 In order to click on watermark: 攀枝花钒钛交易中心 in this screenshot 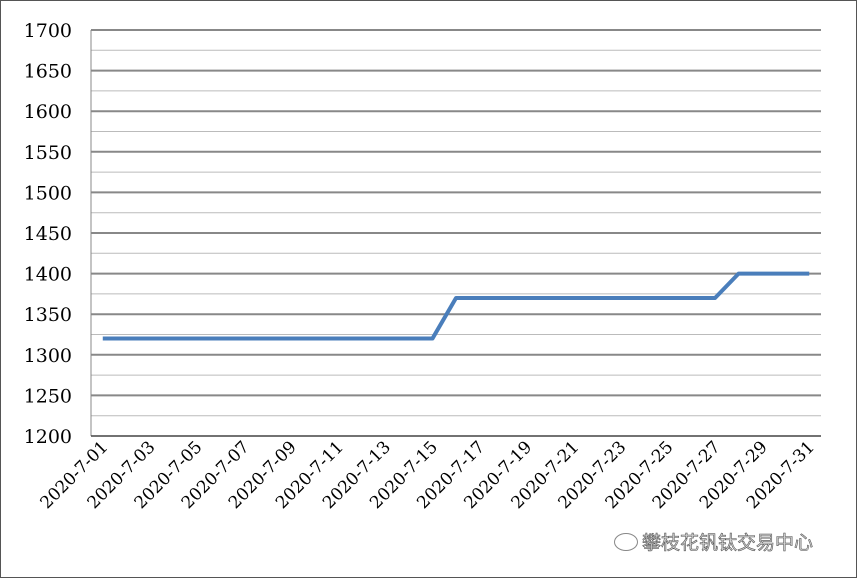, I will do `click(713, 541)`.